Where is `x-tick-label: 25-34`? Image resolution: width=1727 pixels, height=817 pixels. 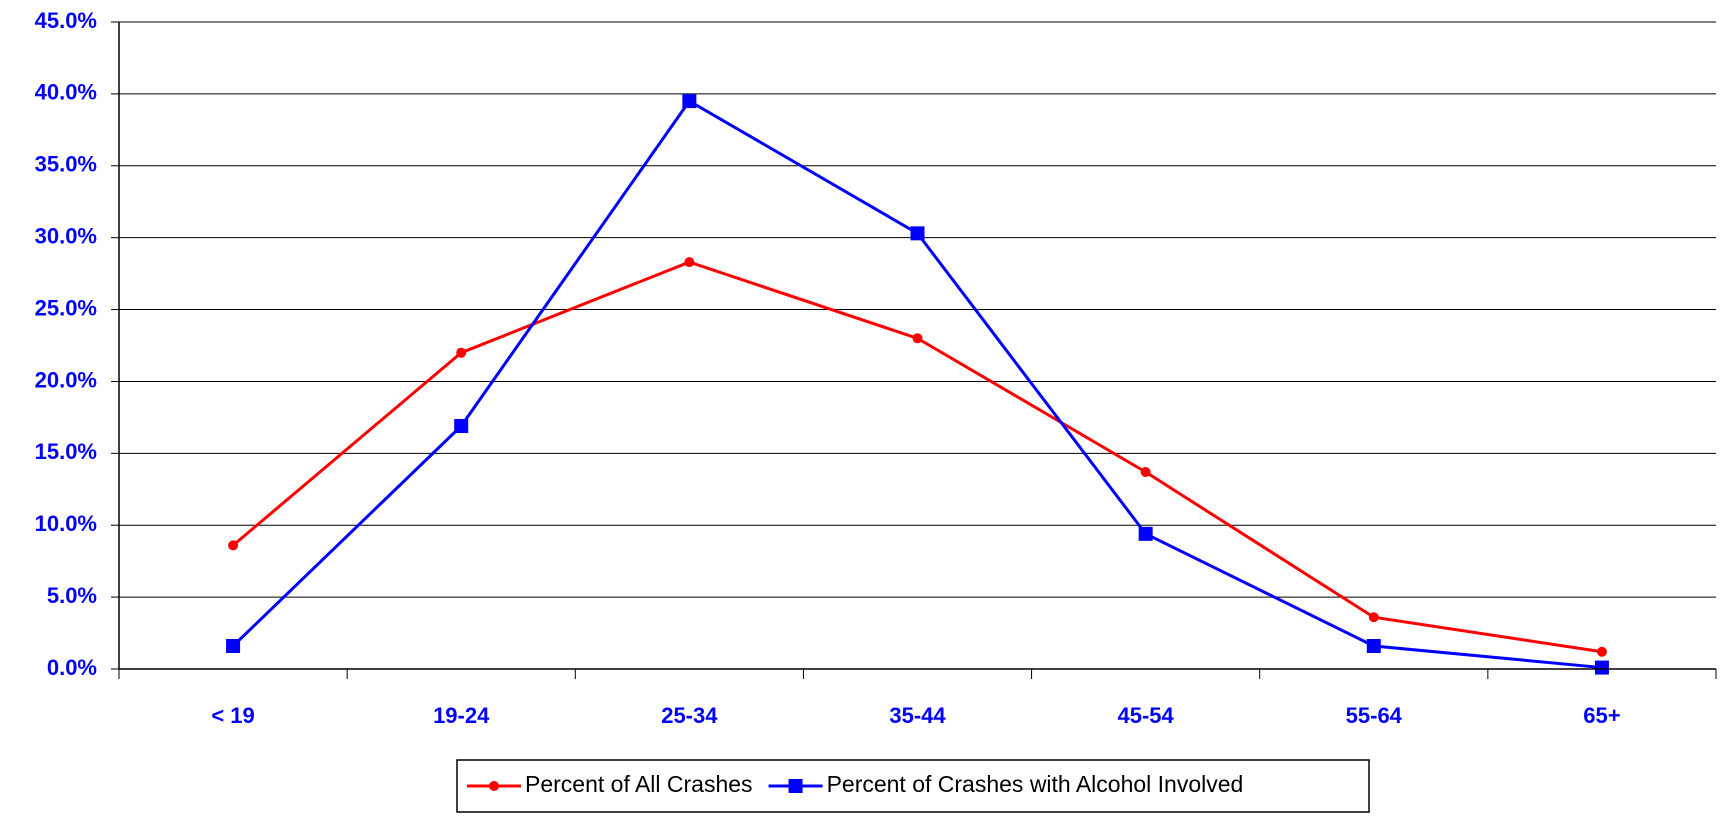 x-tick-label: 25-34 is located at coordinates (689, 715).